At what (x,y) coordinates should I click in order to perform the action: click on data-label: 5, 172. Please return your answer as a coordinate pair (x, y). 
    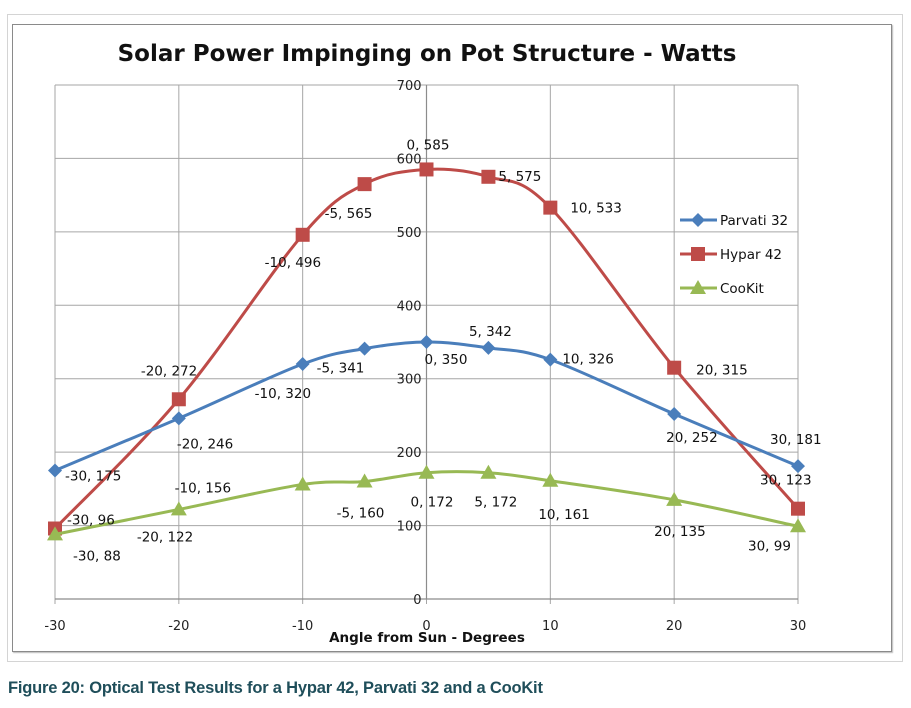
    Looking at the image, I should click on (495, 503).